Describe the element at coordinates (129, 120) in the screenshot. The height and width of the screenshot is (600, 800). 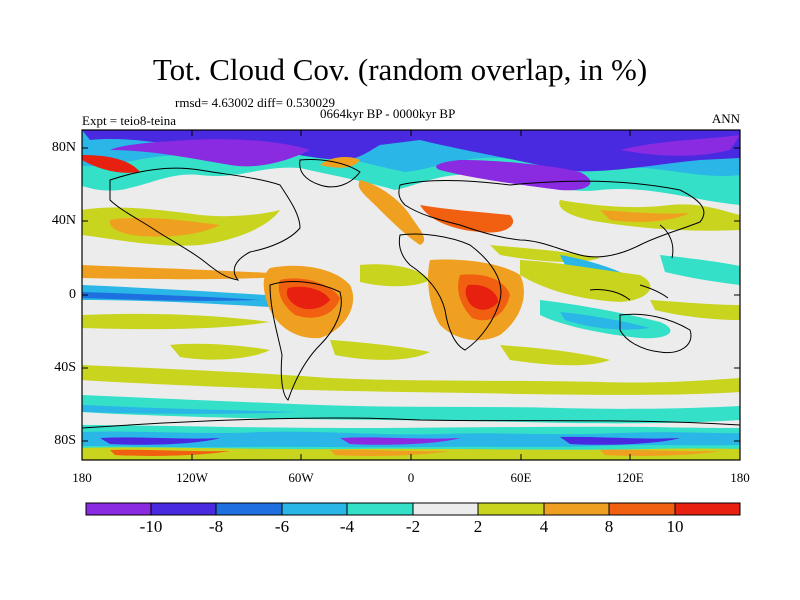
I see `experiment-label: Expt = teio8-teina` at that location.